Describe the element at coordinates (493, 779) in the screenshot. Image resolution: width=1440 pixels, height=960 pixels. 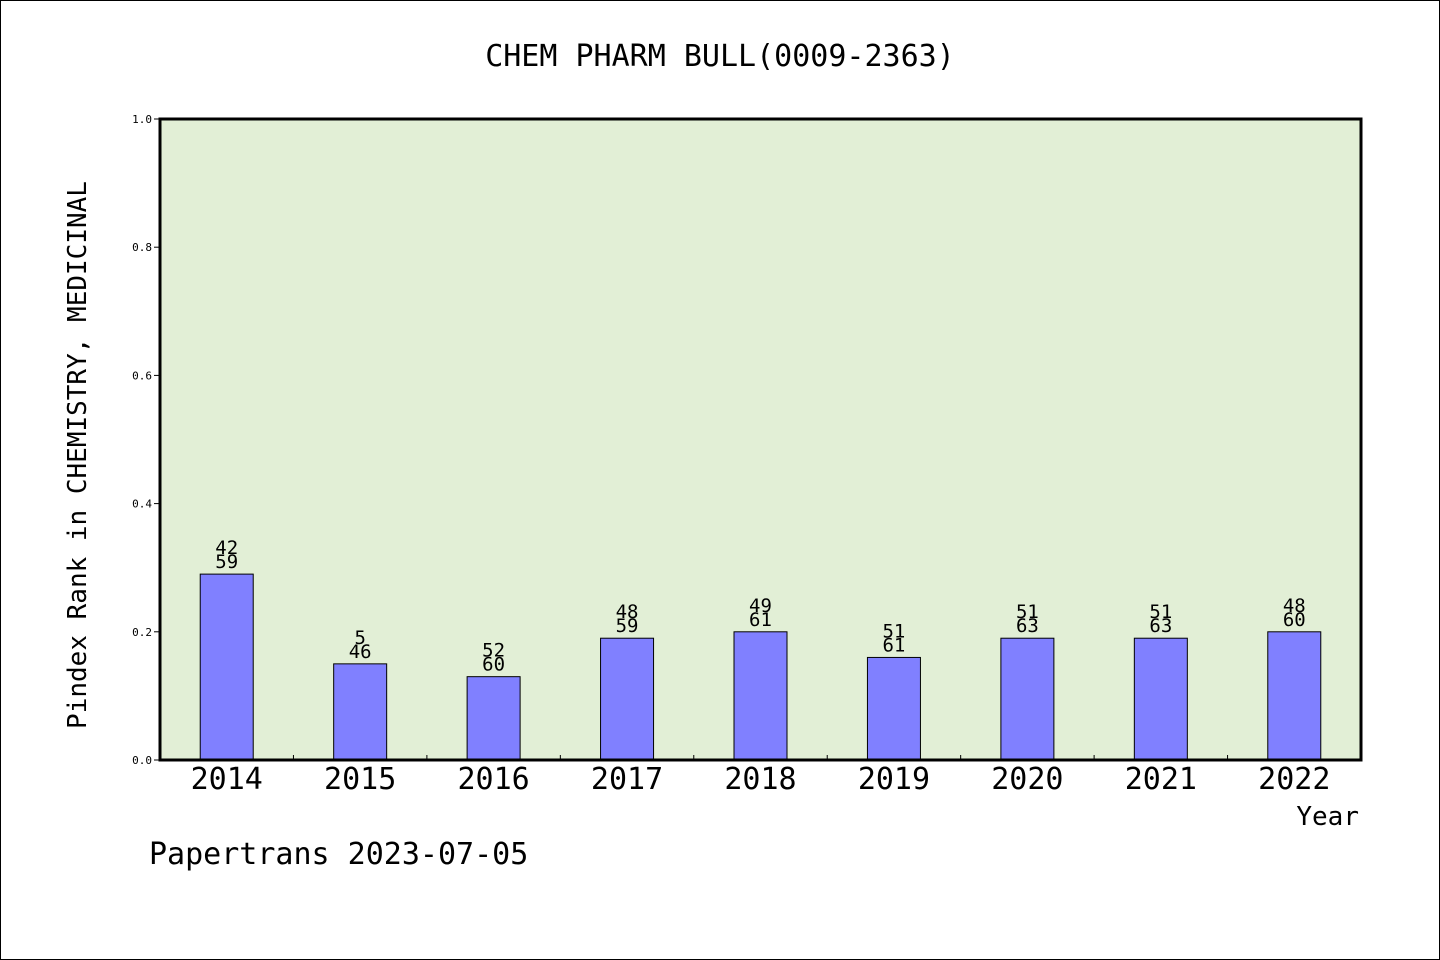
I see `x-tick-label: 2016` at that location.